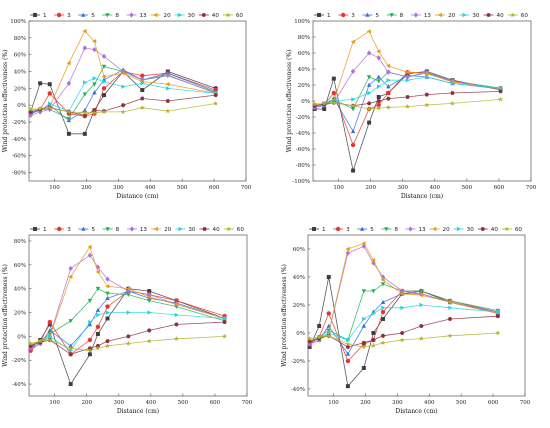 The height and width of the screenshot is (428, 550). Describe the element at coordinates (19, 385) in the screenshot. I see `y-tick-label: -40%` at that location.